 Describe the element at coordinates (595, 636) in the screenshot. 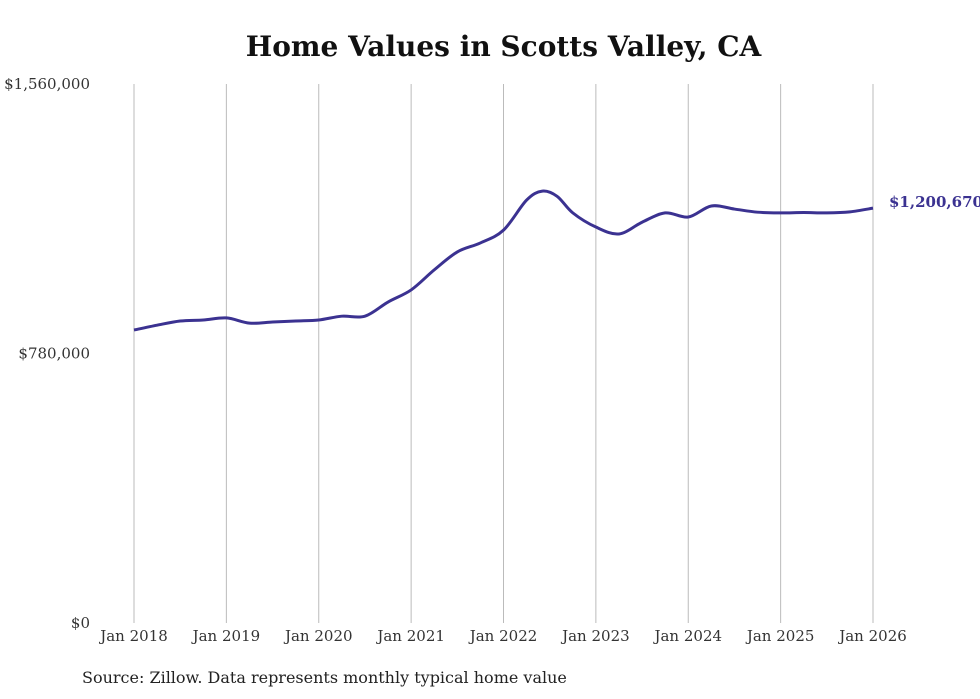

I see `x-tick-label: Jan 2023` at that location.